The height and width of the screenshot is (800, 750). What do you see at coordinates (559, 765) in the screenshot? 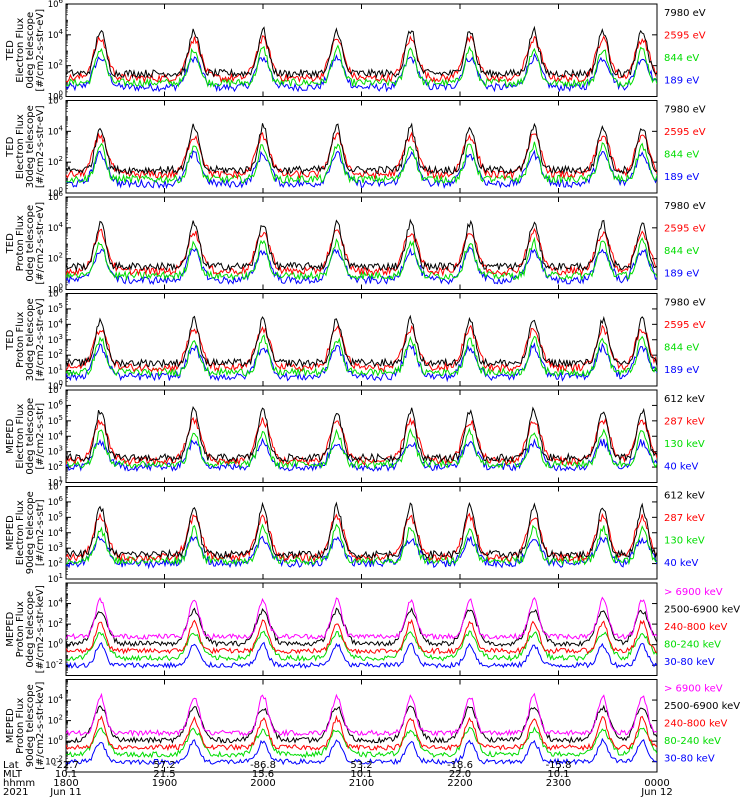
I see `x-tick-label: -15.8` at bounding box center [559, 765].